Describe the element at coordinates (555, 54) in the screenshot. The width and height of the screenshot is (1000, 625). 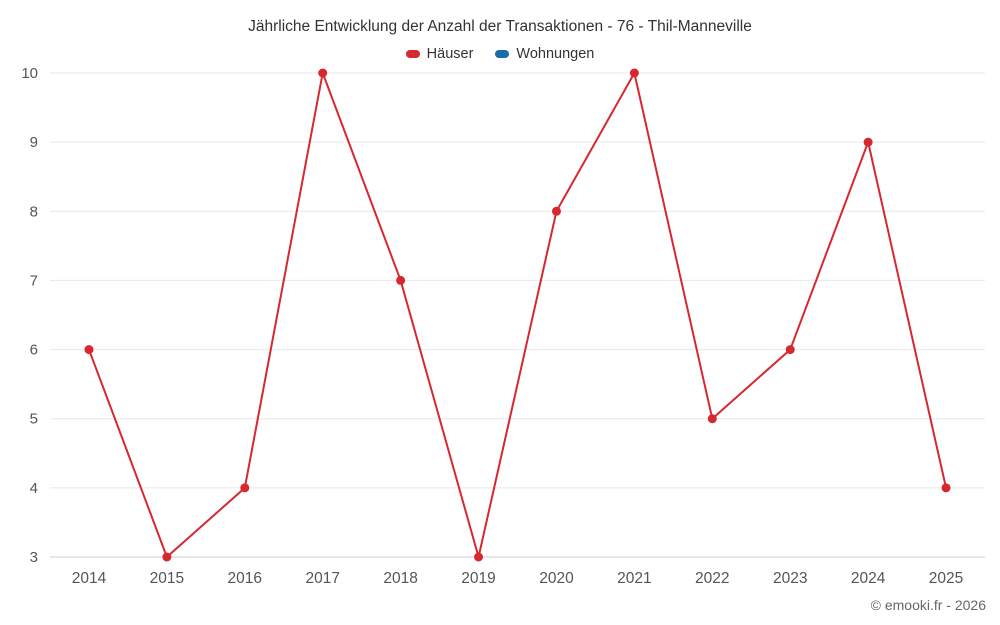
I see `legend-label-wohnungen: Wohnungen` at that location.